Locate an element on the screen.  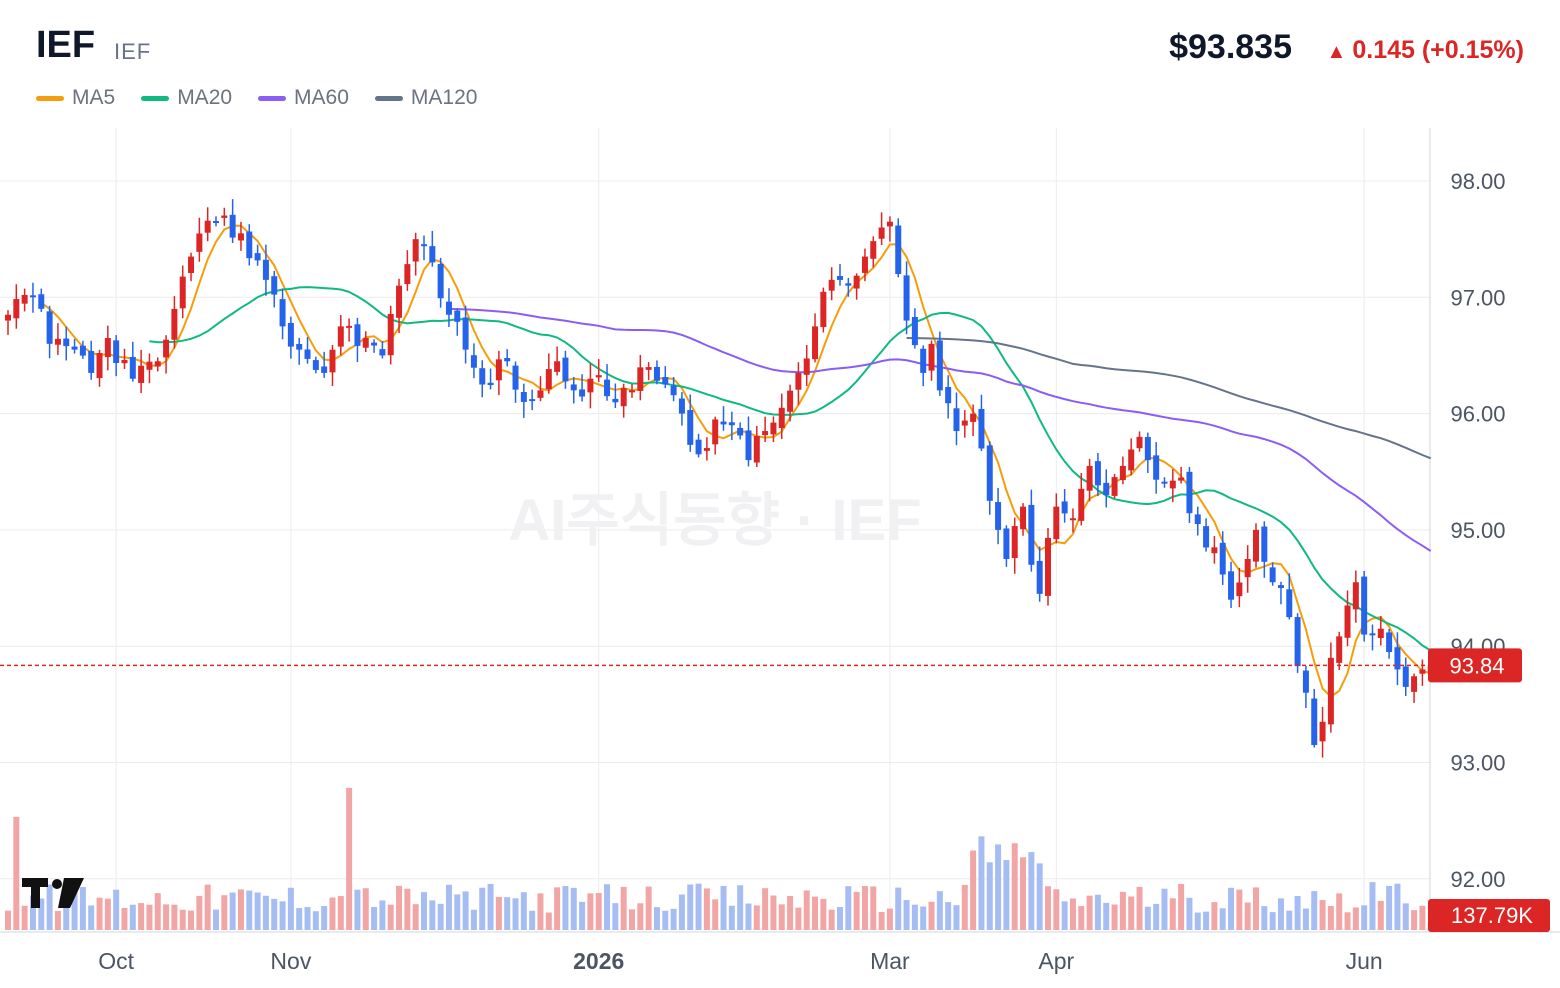
last-volume-badge: 137.79K is located at coordinates (1489, 915).